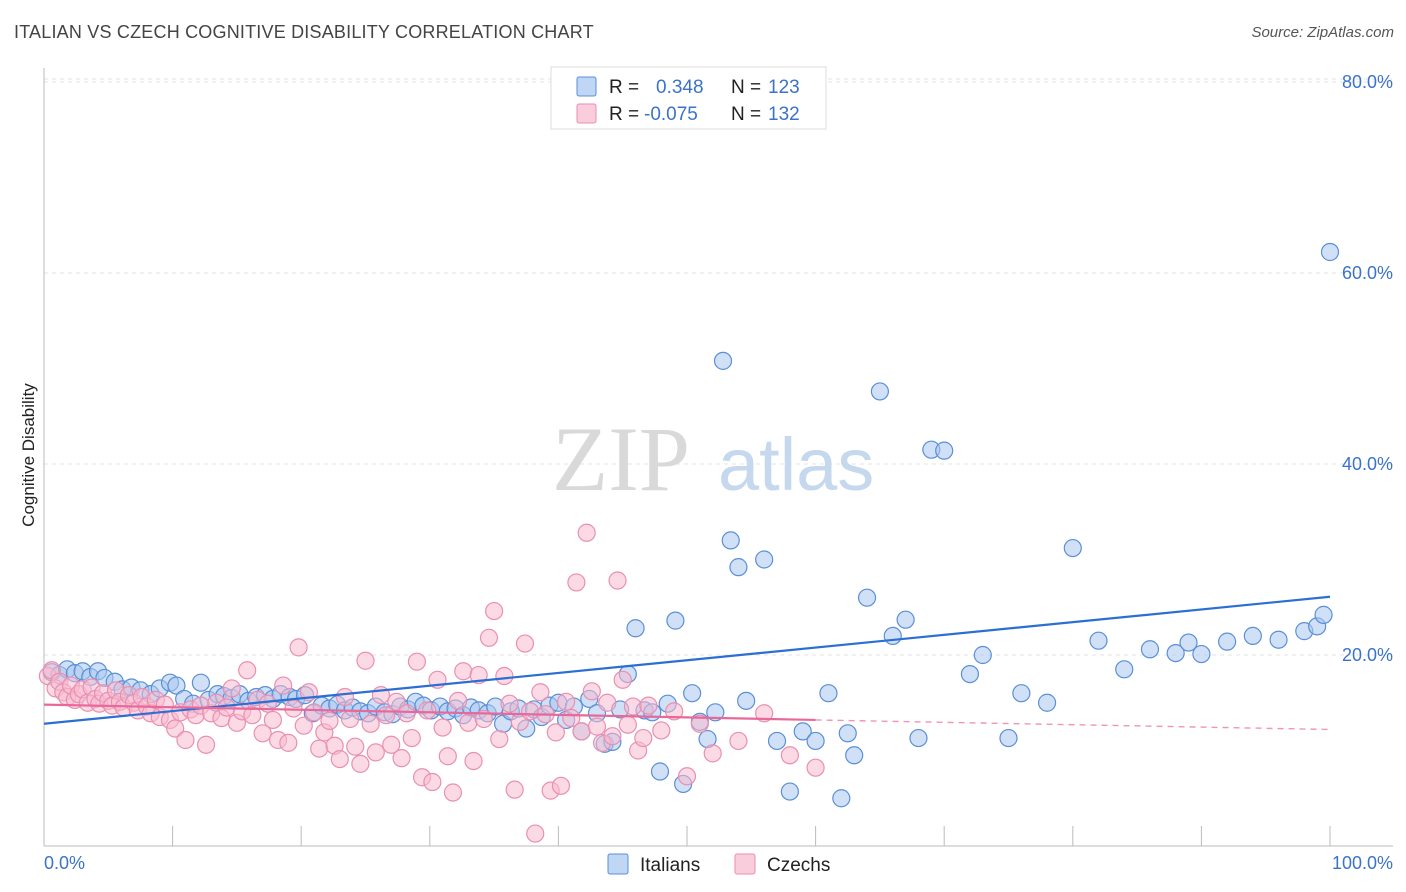  Describe the element at coordinates (429, 712) in the screenshot. I see `trend-line-czechs` at that location.